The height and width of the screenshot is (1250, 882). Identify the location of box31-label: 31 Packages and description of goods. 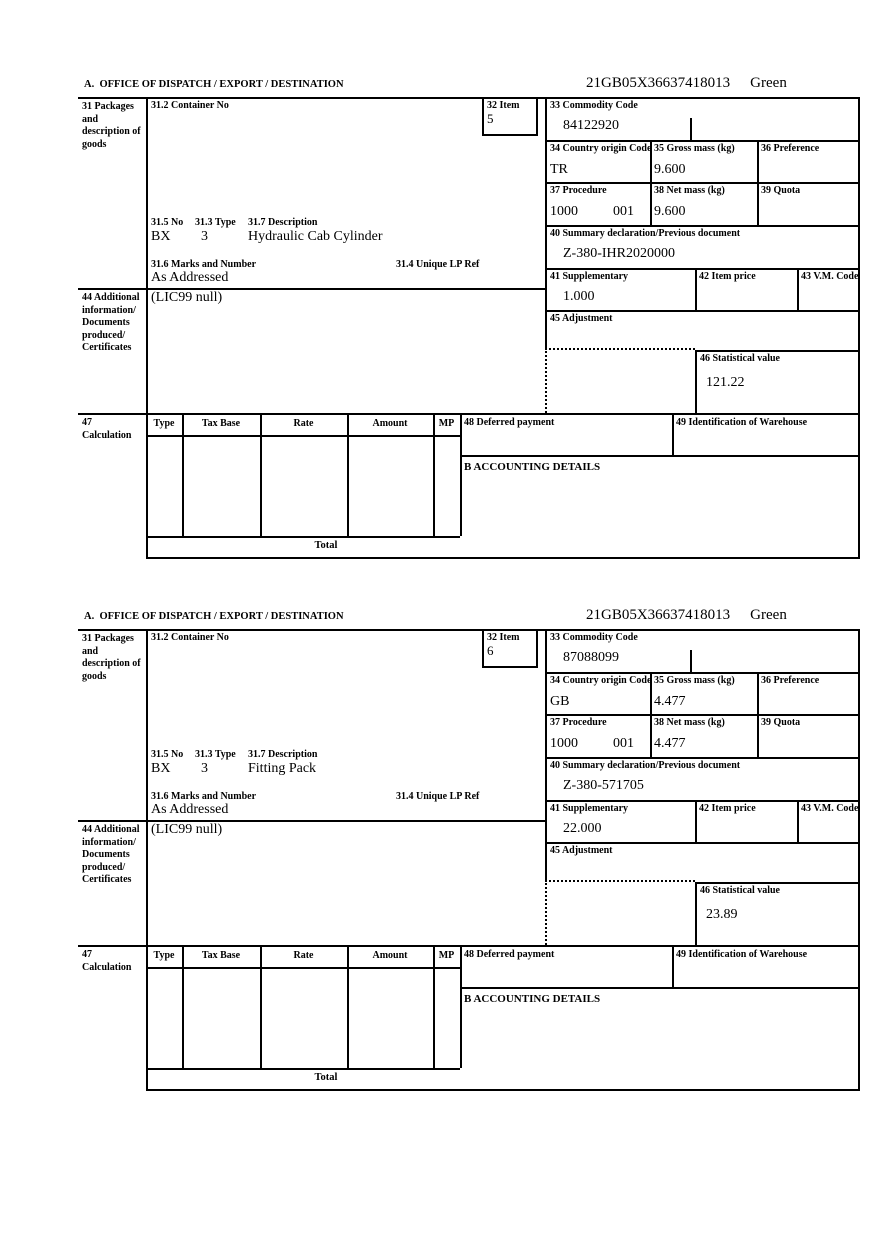
(111, 657).